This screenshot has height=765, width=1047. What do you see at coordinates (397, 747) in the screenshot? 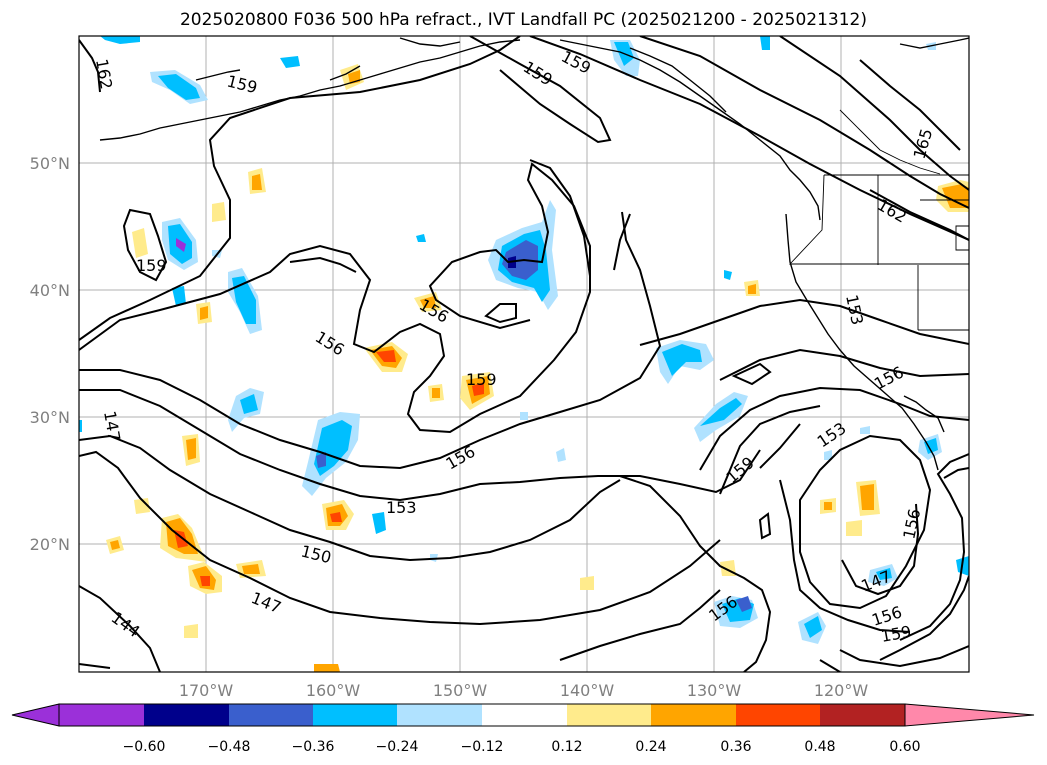
I see `colorbar-tick-label: −0.24` at bounding box center [397, 747].